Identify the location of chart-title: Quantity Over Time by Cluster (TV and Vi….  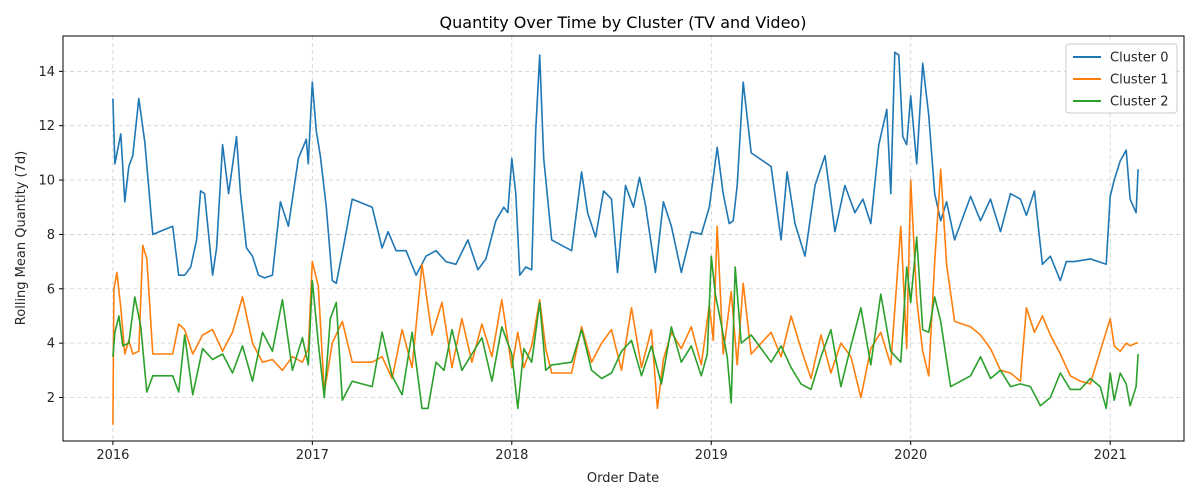
(623, 22).